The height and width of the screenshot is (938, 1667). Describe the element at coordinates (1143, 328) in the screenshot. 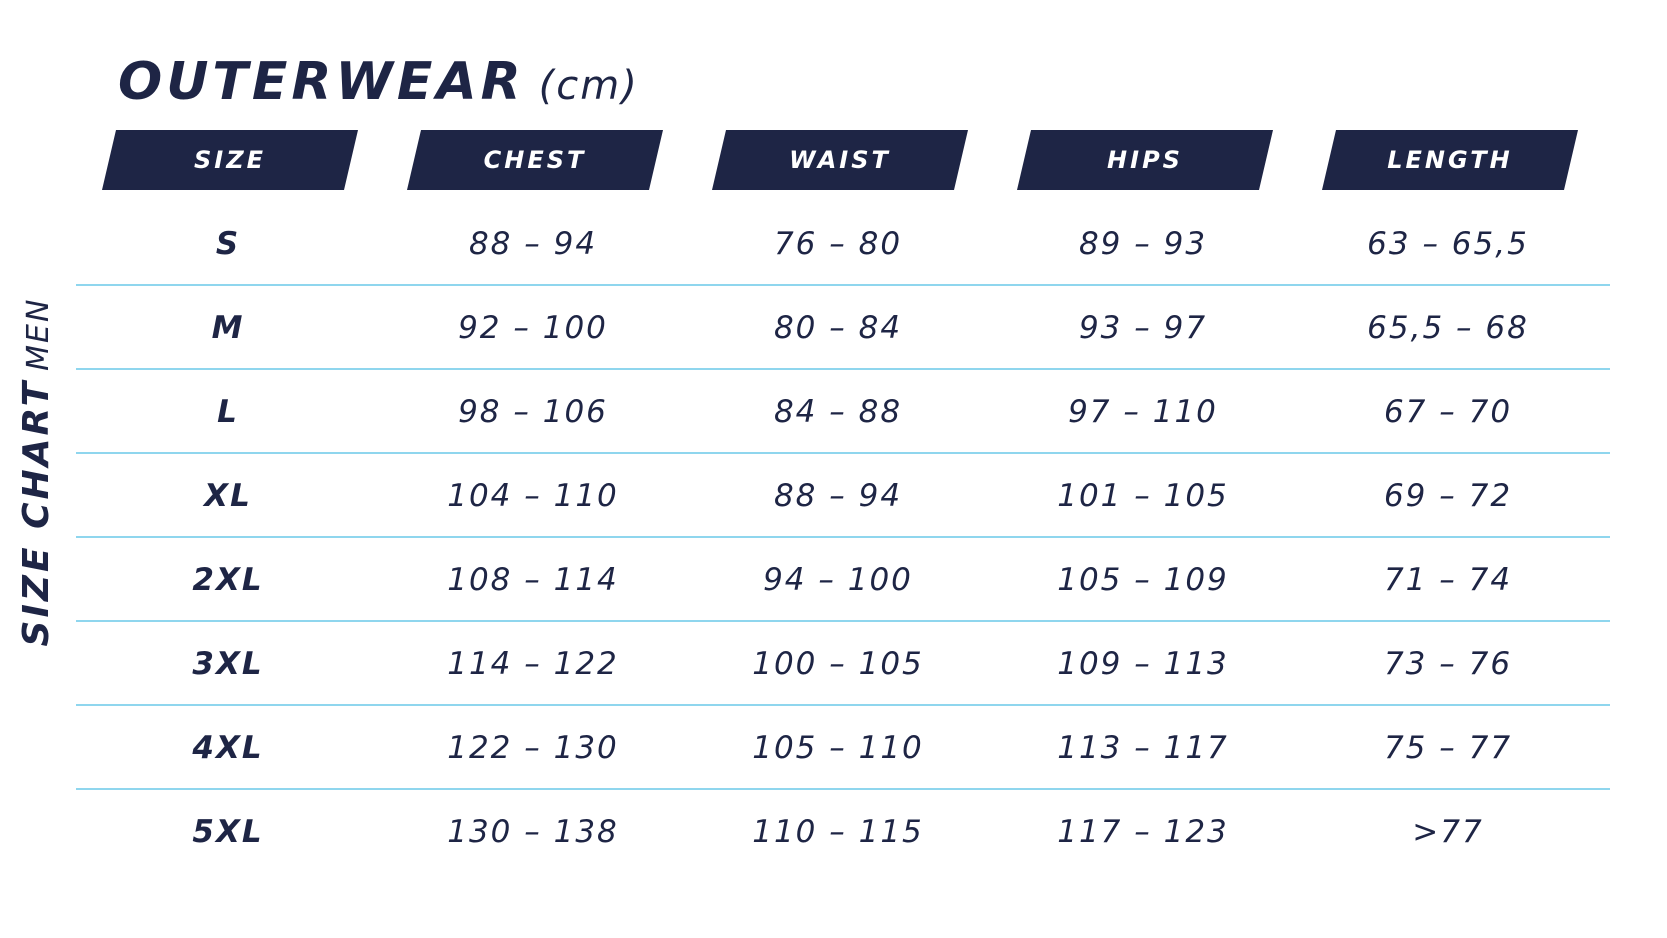

I see `hips-cell: 93 – 97` at that location.